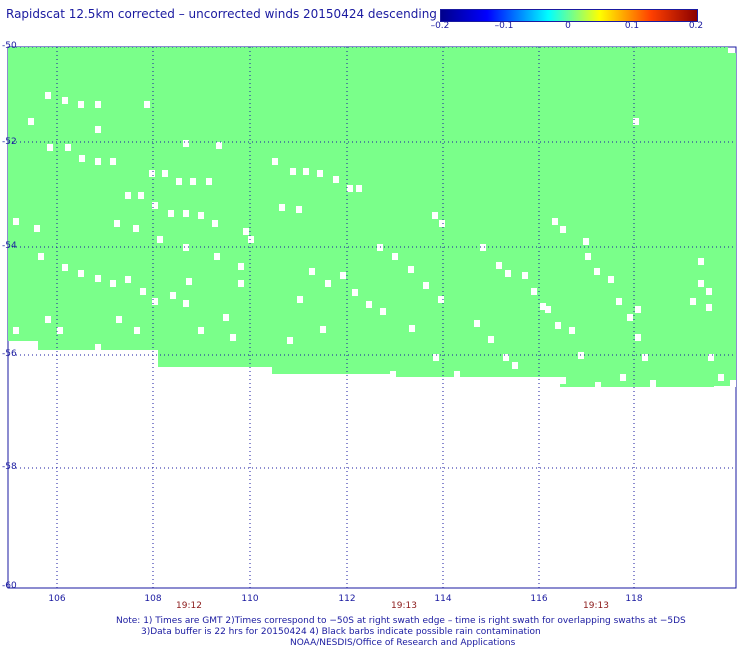 This screenshot has height=650, width=740. Describe the element at coordinates (404, 606) in the screenshot. I see `pass-time-label: 19:13` at that location.